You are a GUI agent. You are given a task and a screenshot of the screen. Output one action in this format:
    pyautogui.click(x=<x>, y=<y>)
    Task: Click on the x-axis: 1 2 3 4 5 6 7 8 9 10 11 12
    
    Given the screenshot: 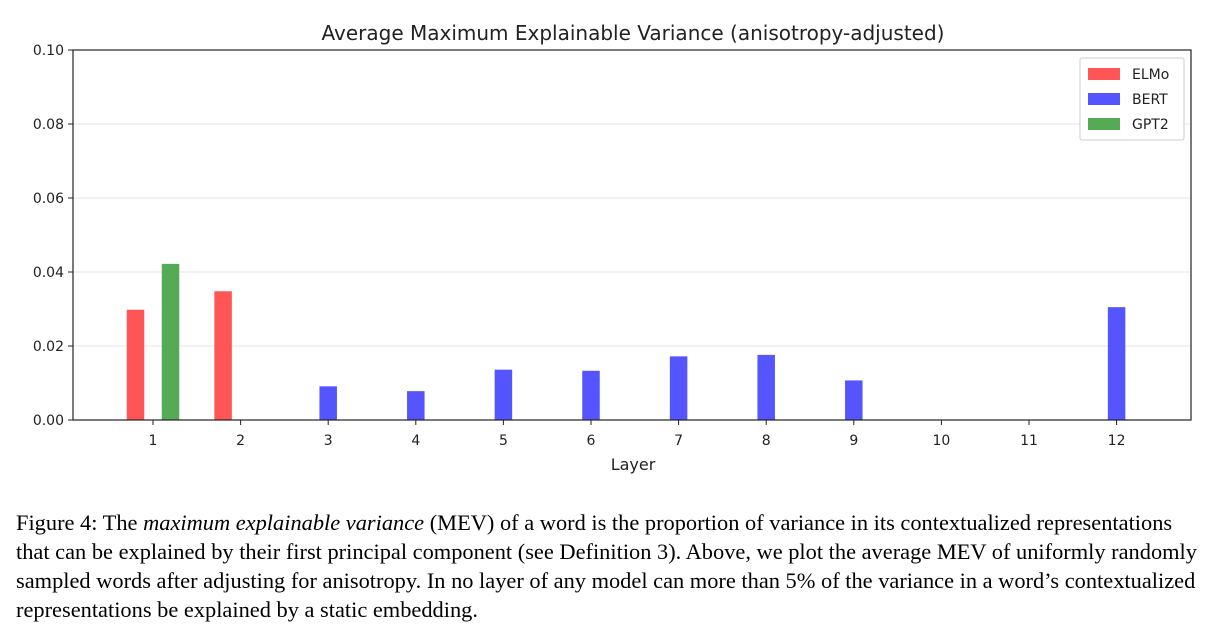 What is the action you would take?
    pyautogui.click(x=637, y=434)
    